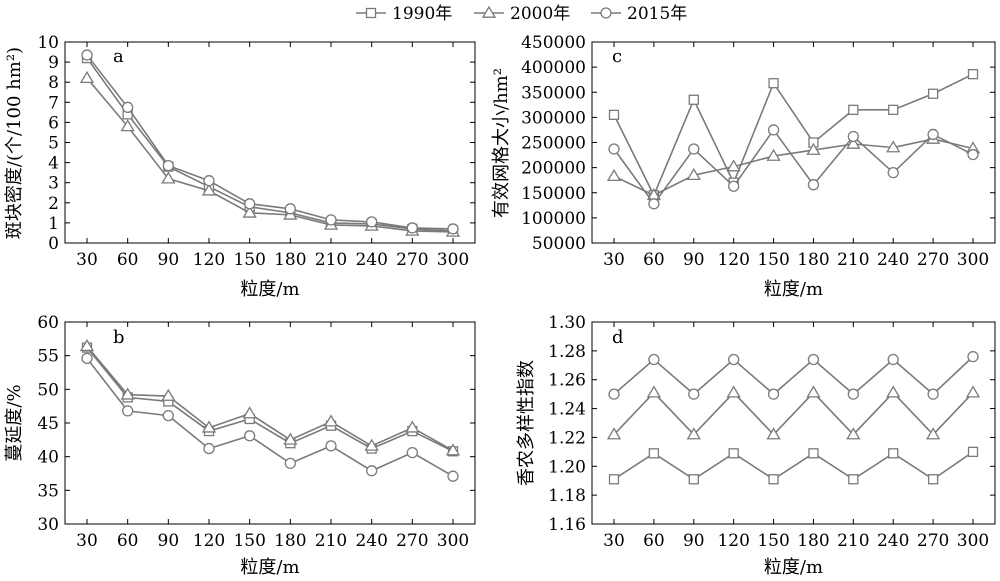 The width and height of the screenshot is (1000, 581). I want to click on x-tick-label: 150, so click(249, 260).